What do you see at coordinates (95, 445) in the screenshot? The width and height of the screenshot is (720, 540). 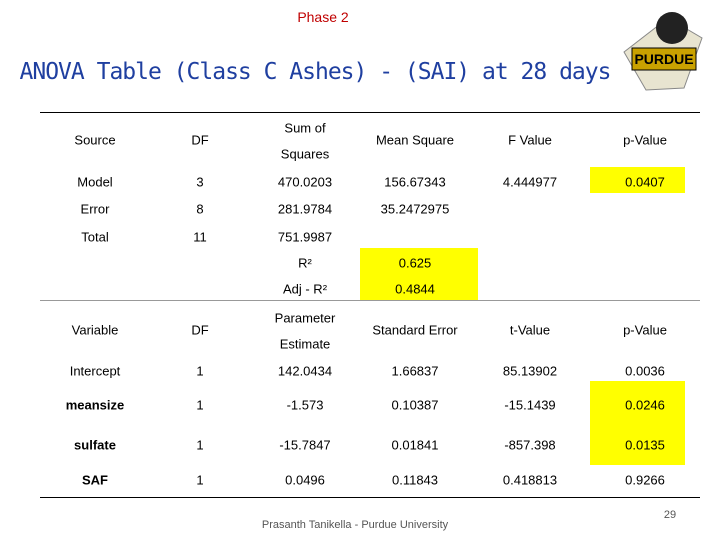 I see `table-cell: sulfate` at bounding box center [95, 445].